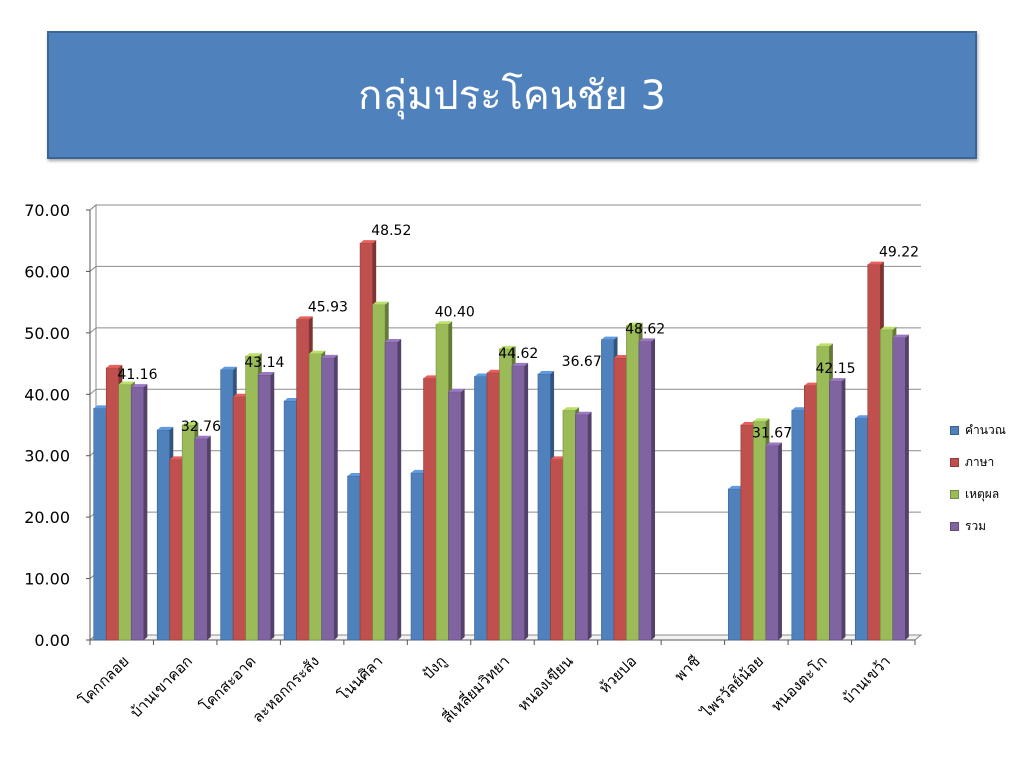  I want to click on x-tick-label: ไพรวัลย์น้อย, so click(732, 687).